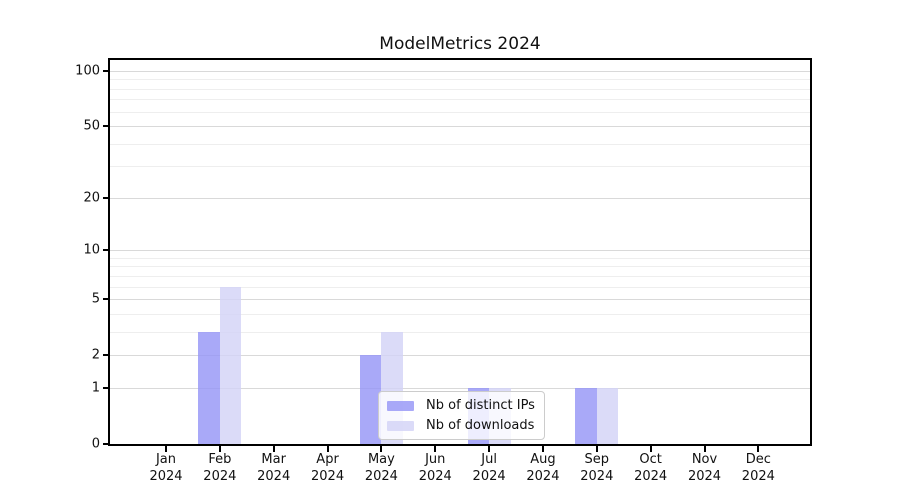  I want to click on x-tick-label: Sep 2024, so click(596, 468).